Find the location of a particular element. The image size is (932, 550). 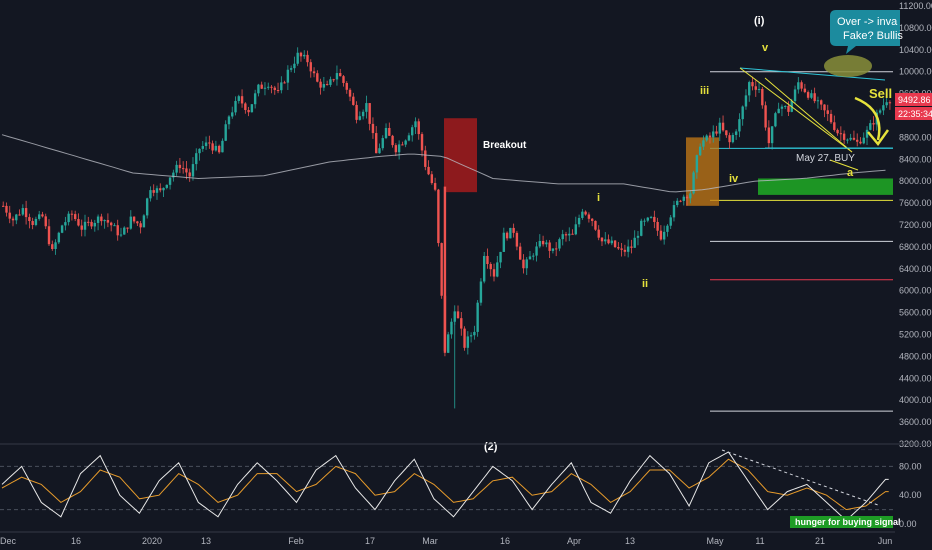

price-tick-label: 6000.00 is located at coordinates (915, 291).